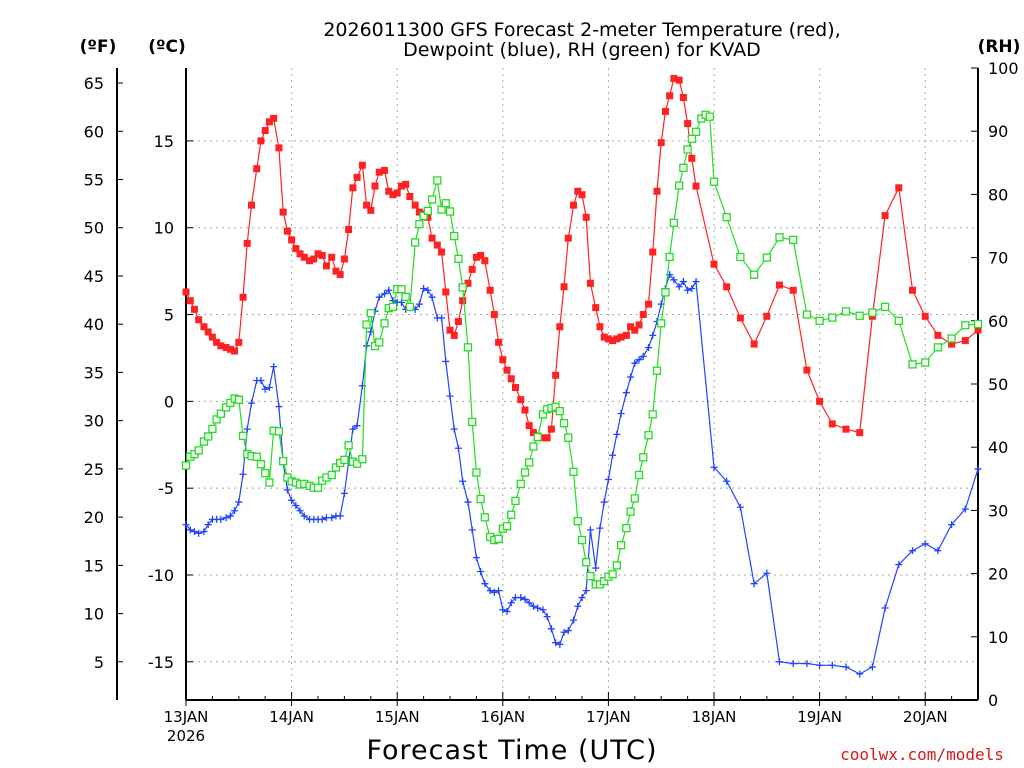  What do you see at coordinates (582, 50) in the screenshot?
I see `chart-title-line-2: Dewpoint (blue), RH (green) for KVAD` at bounding box center [582, 50].